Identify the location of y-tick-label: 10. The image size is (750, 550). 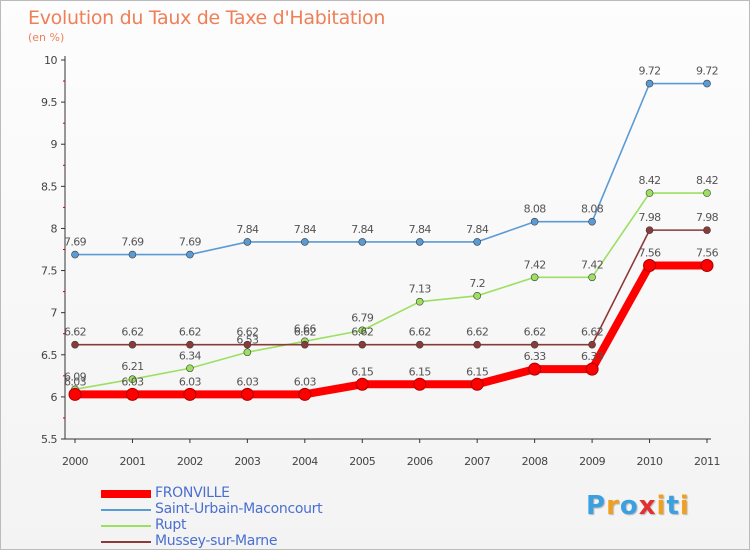
(50, 60).